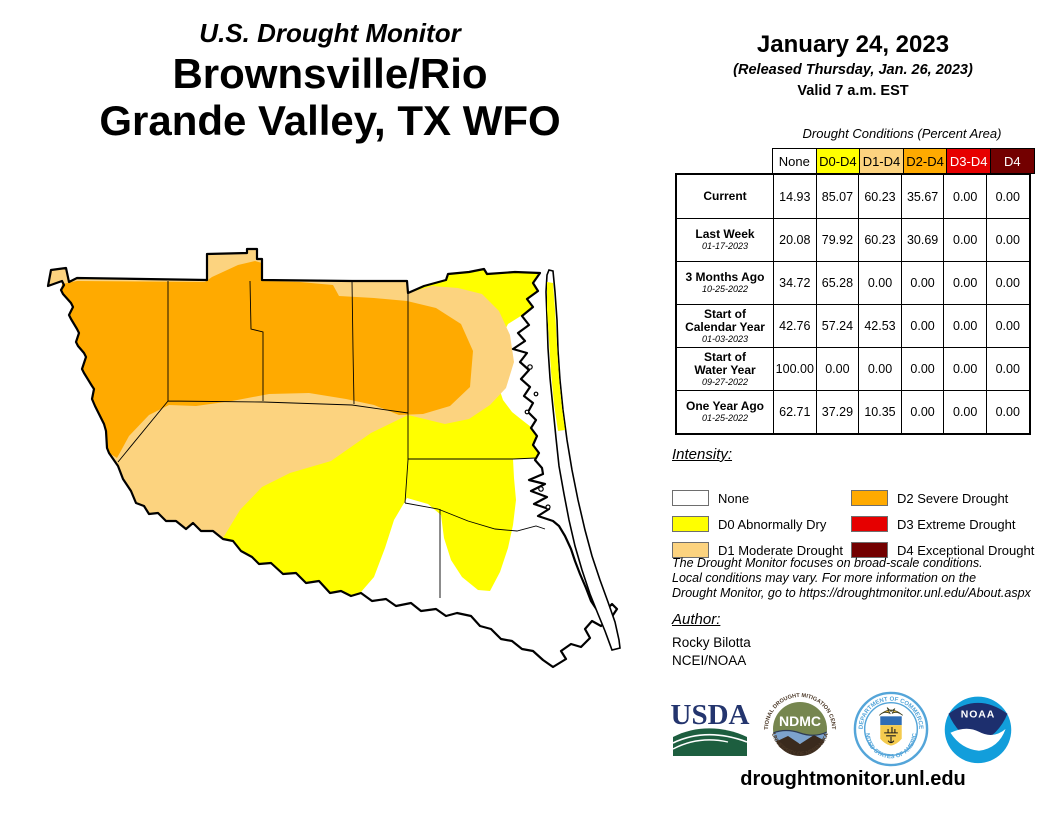  I want to click on table-cell: 35.67, so click(922, 196).